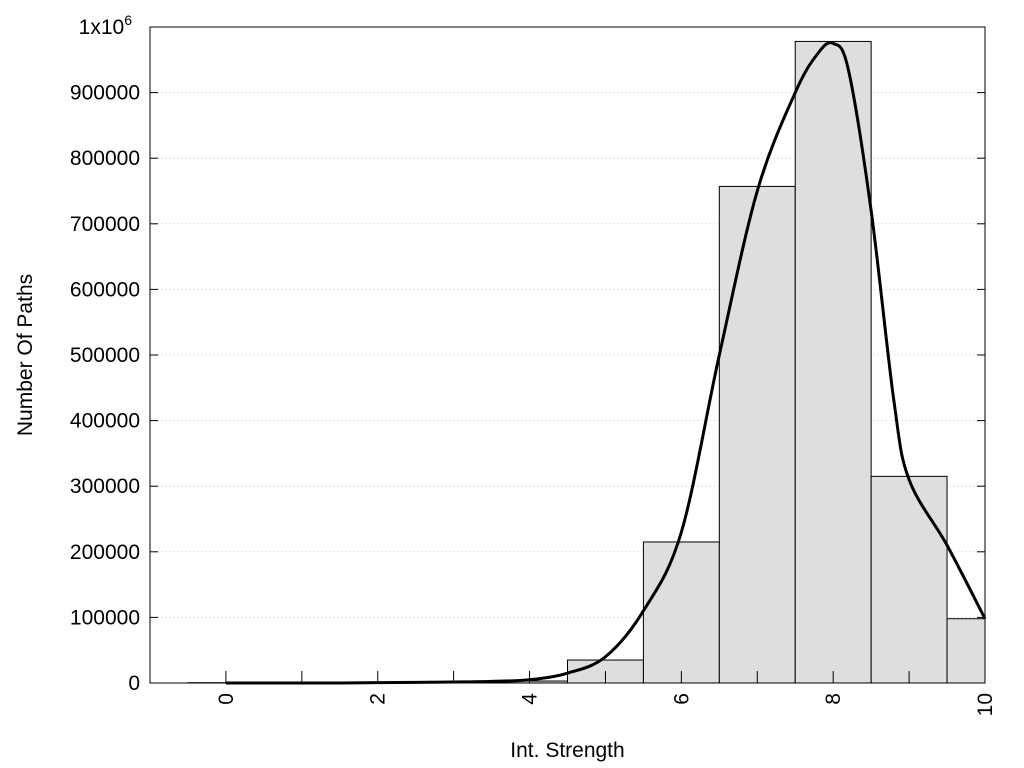 The width and height of the screenshot is (1024, 768). I want to click on y-tick-label-6: 600000, so click(105, 289).